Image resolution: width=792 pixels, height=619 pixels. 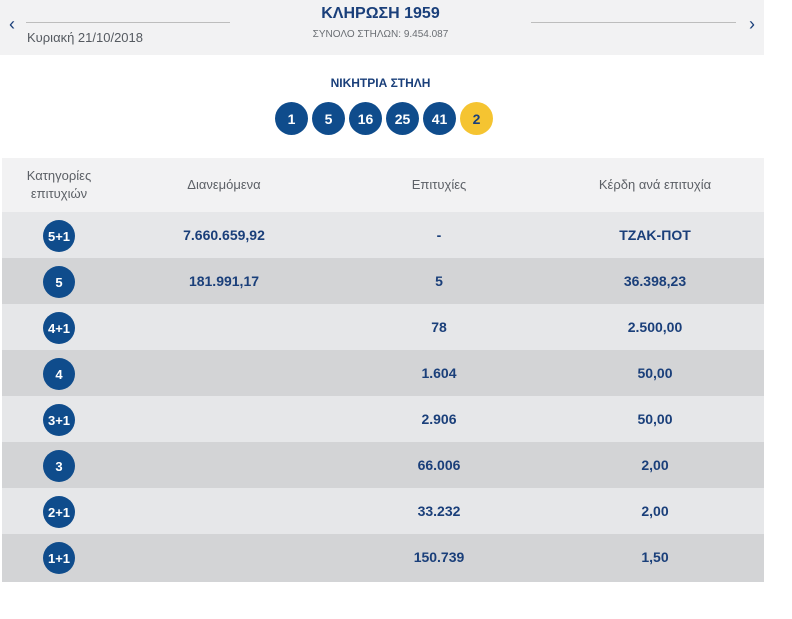 I want to click on winning-numbers: 1 5 16 25 41 2, so click(x=386, y=119).